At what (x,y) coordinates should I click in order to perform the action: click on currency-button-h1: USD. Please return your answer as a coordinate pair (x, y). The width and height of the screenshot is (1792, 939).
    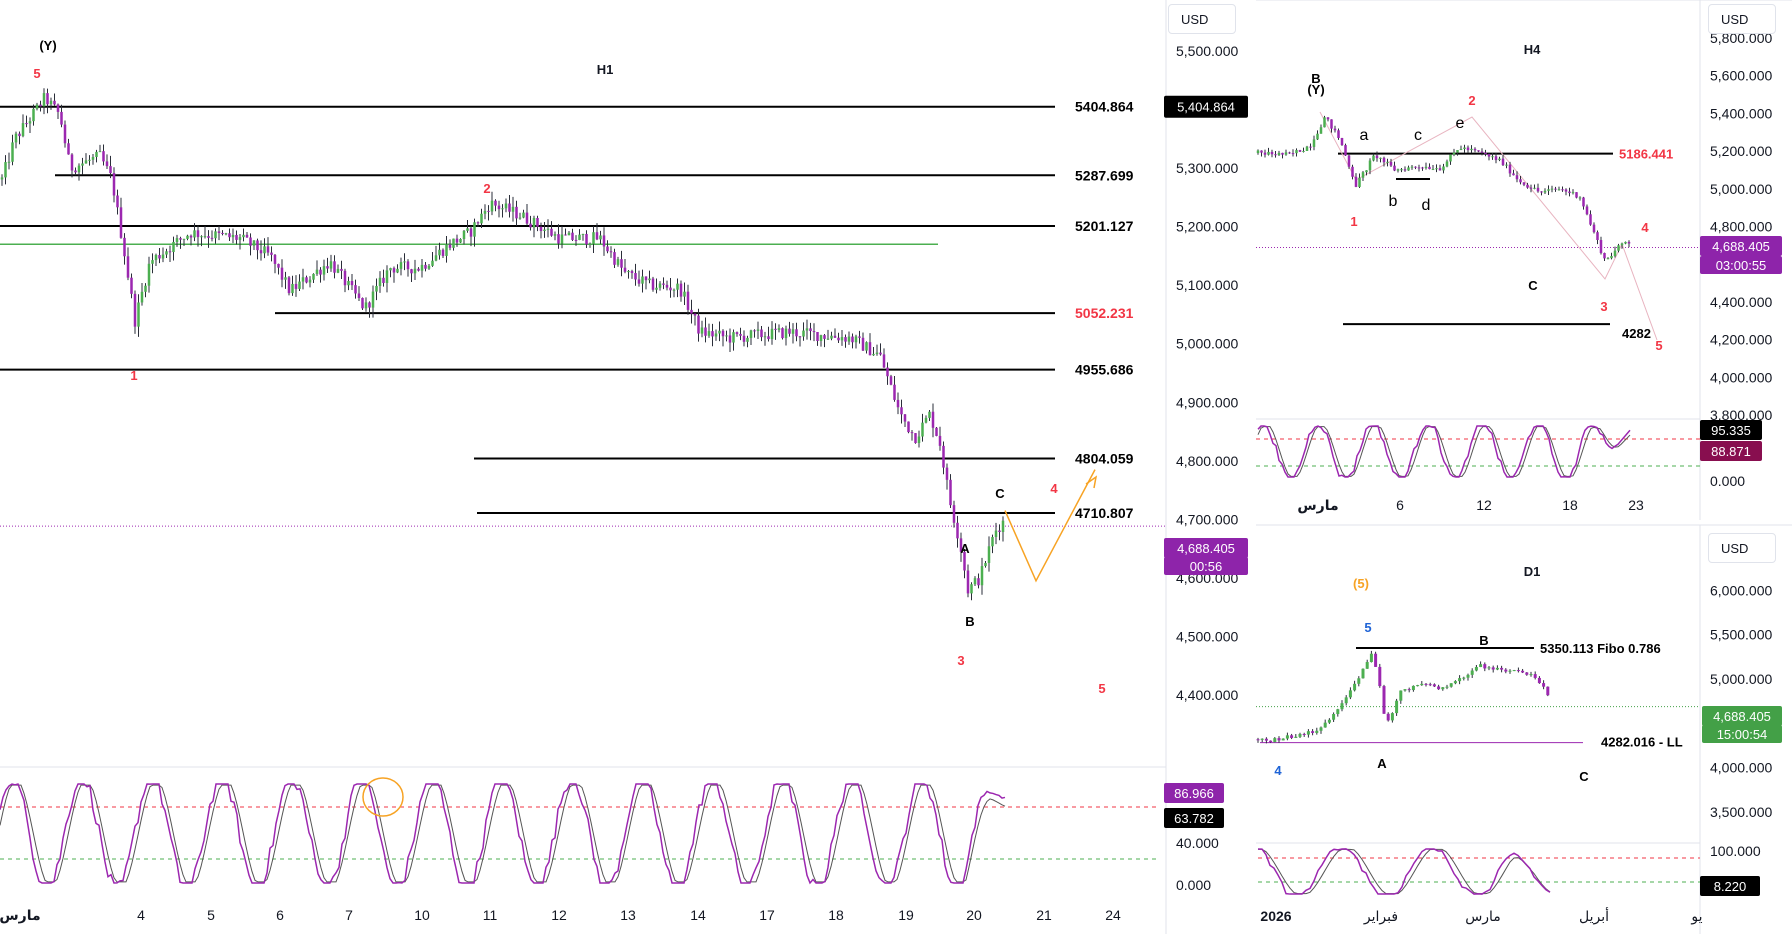
    Looking at the image, I should click on (1202, 19).